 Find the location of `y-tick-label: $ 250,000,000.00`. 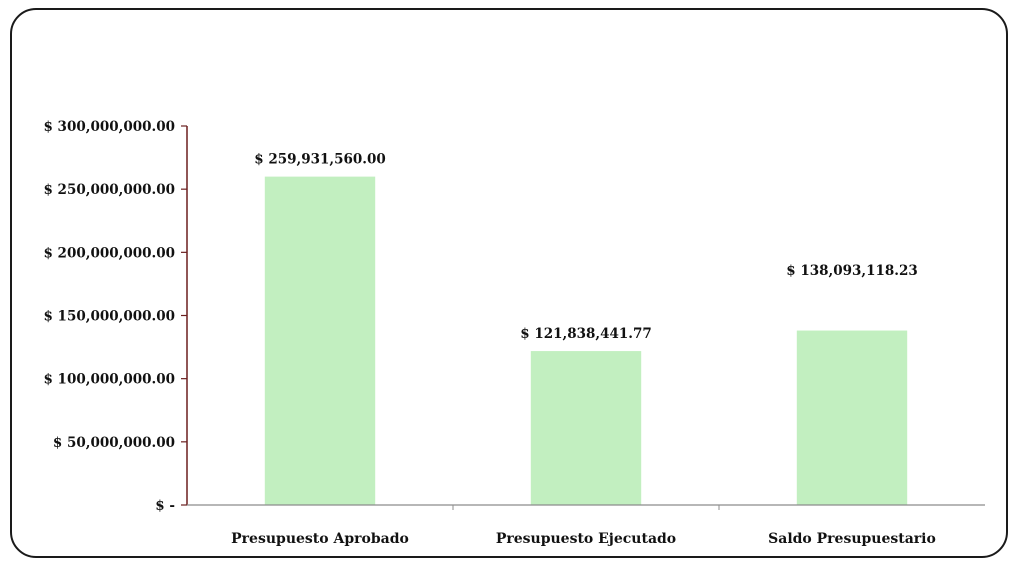

y-tick-label: $ 250,000,000.00 is located at coordinates (109, 190).